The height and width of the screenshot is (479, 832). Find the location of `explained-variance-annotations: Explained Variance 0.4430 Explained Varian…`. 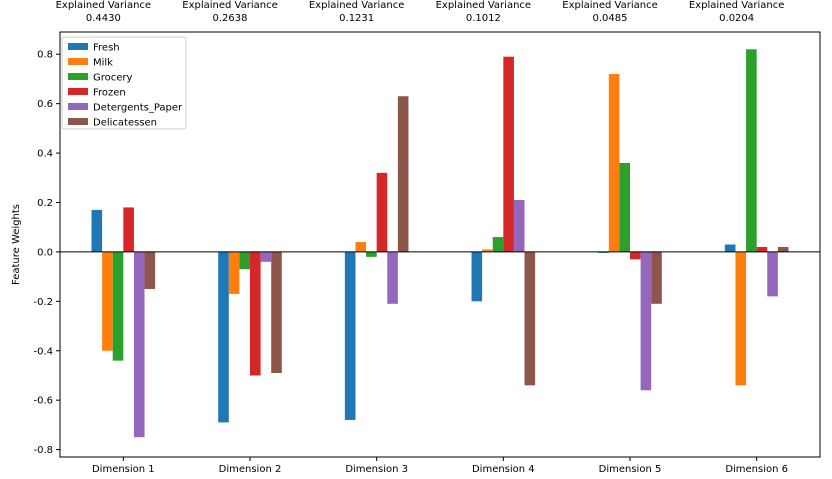

explained-variance-annotations: Explained Variance 0.4430 Explained Varian… is located at coordinates (420, 12).